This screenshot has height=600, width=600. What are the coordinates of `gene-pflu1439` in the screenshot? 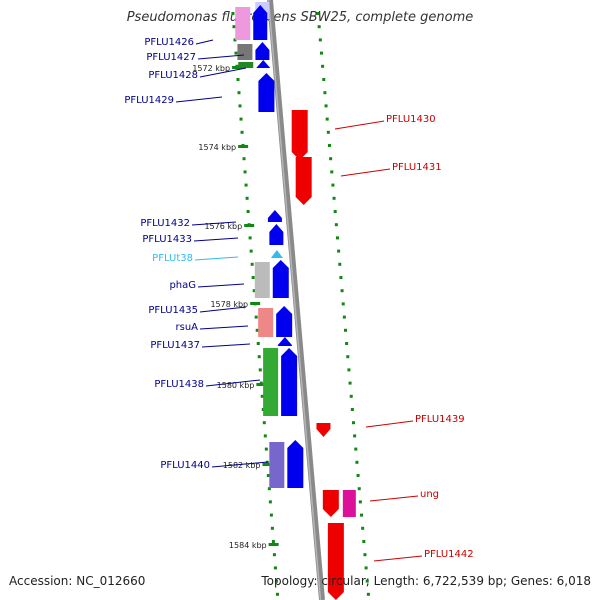 It's located at (323, 430).